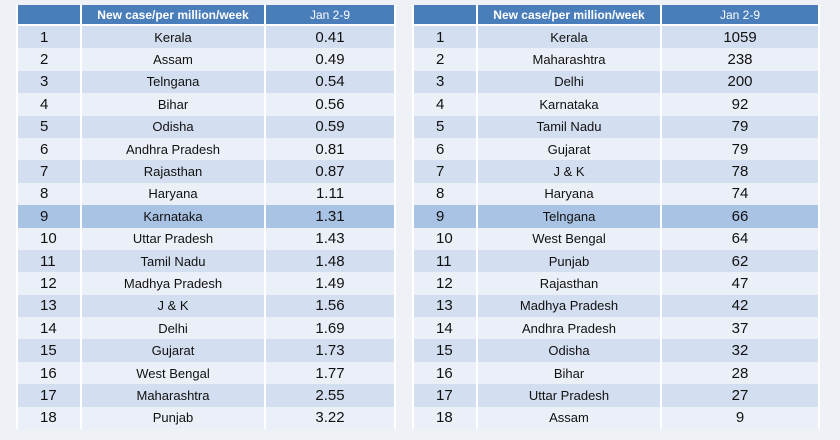  Describe the element at coordinates (740, 171) in the screenshot. I see `value-cell: 78` at that location.